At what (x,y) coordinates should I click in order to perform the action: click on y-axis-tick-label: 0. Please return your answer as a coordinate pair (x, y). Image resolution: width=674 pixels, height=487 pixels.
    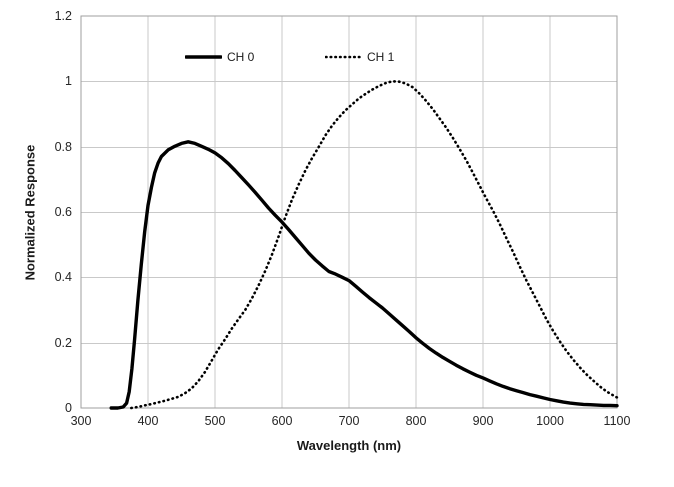
    Looking at the image, I should click on (68, 408).